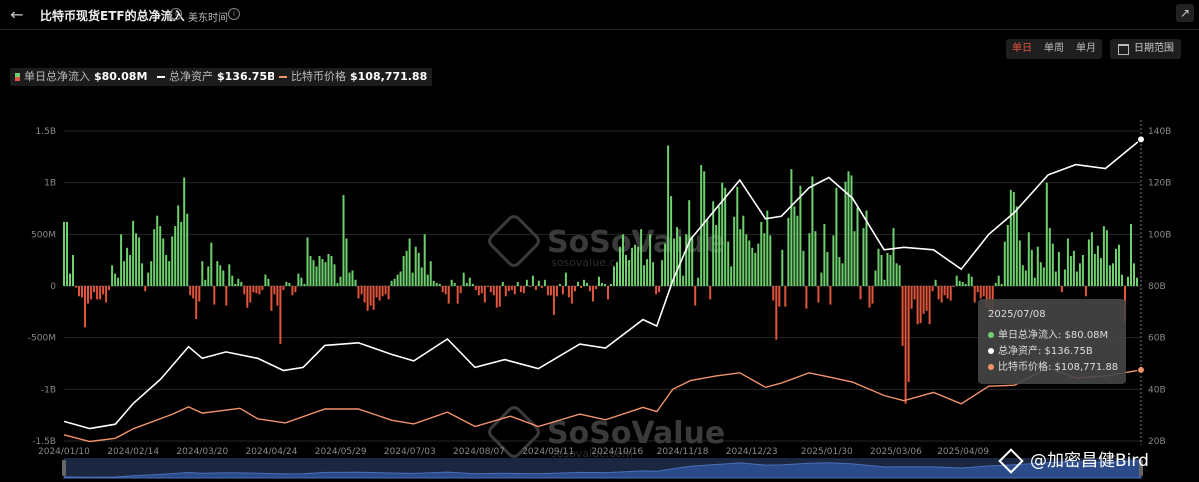 This screenshot has height=482, width=1199. I want to click on tab-daily: 单日, so click(1022, 48).